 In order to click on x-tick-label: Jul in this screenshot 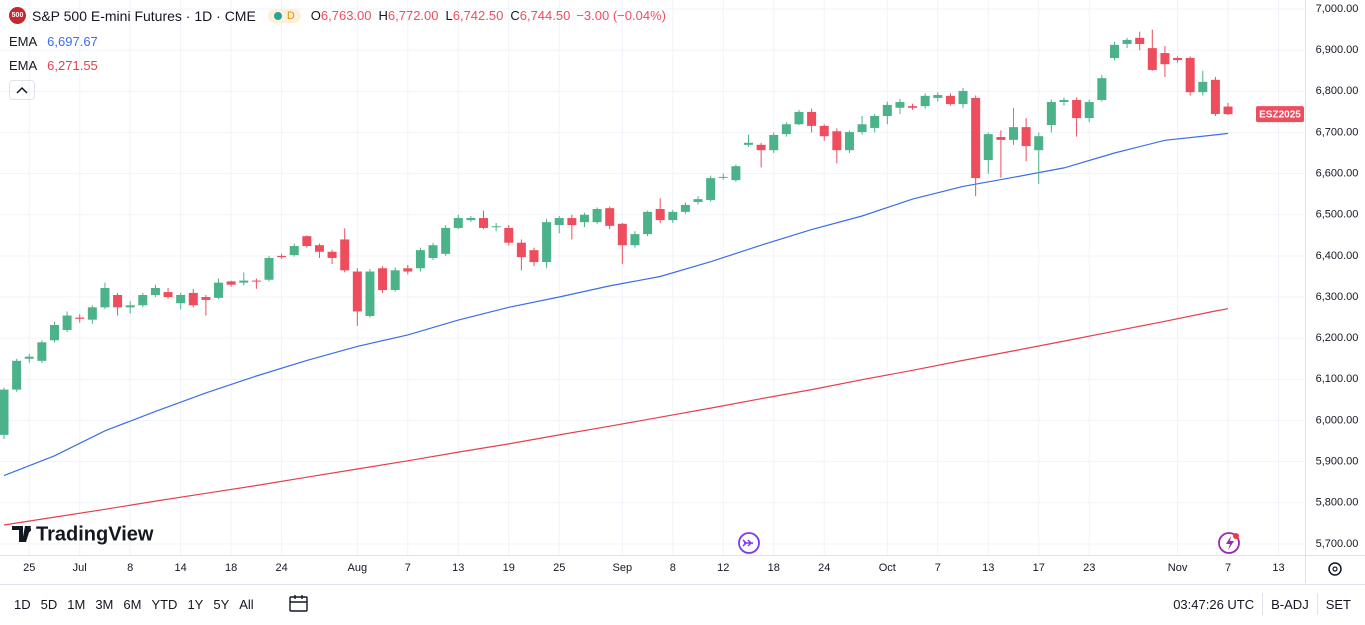, I will do `click(80, 568)`.